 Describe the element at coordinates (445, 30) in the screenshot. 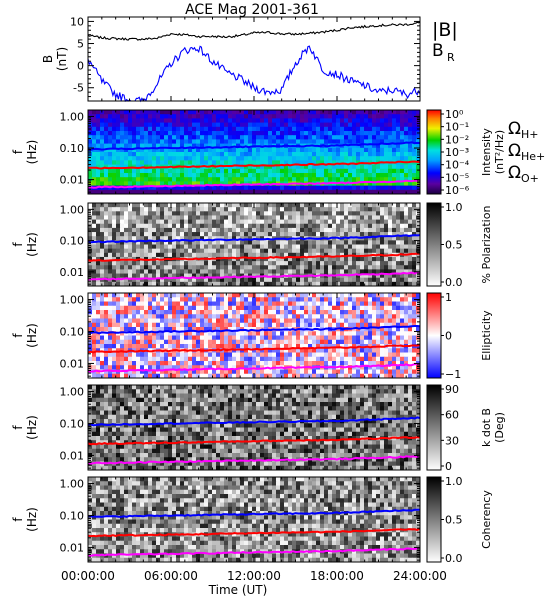

I see `legend-bmag: |B|` at that location.